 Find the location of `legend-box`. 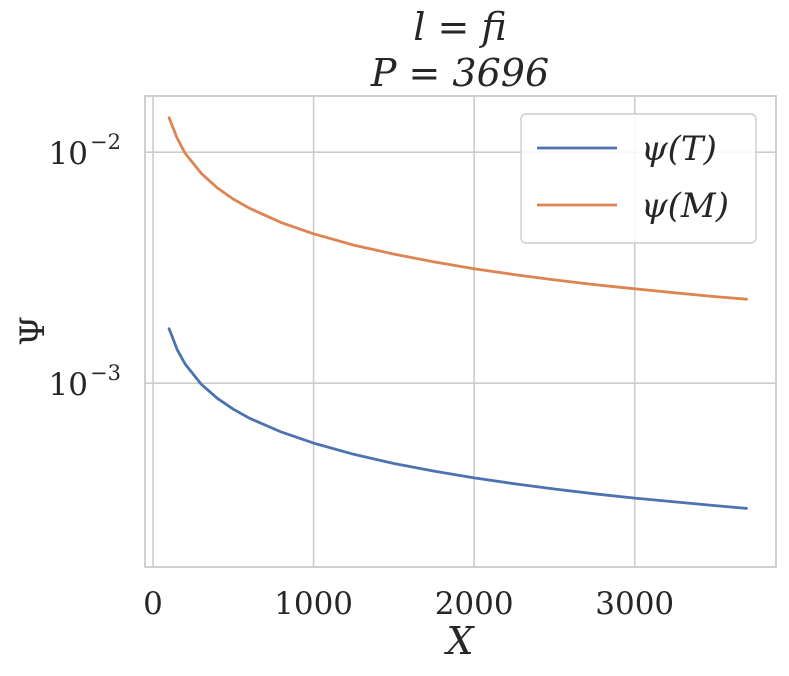

legend-box is located at coordinates (638, 178).